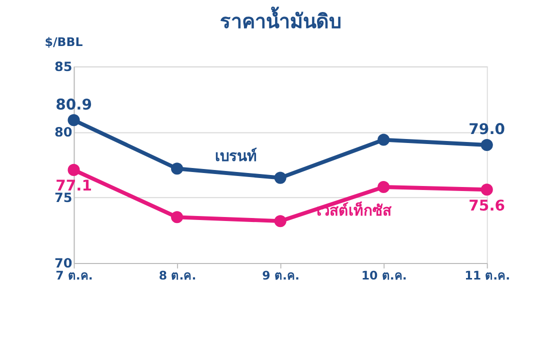 This screenshot has width=539, height=344. What do you see at coordinates (384, 275) in the screenshot?
I see `x-tick-label: 10 ต.ค.` at bounding box center [384, 275].